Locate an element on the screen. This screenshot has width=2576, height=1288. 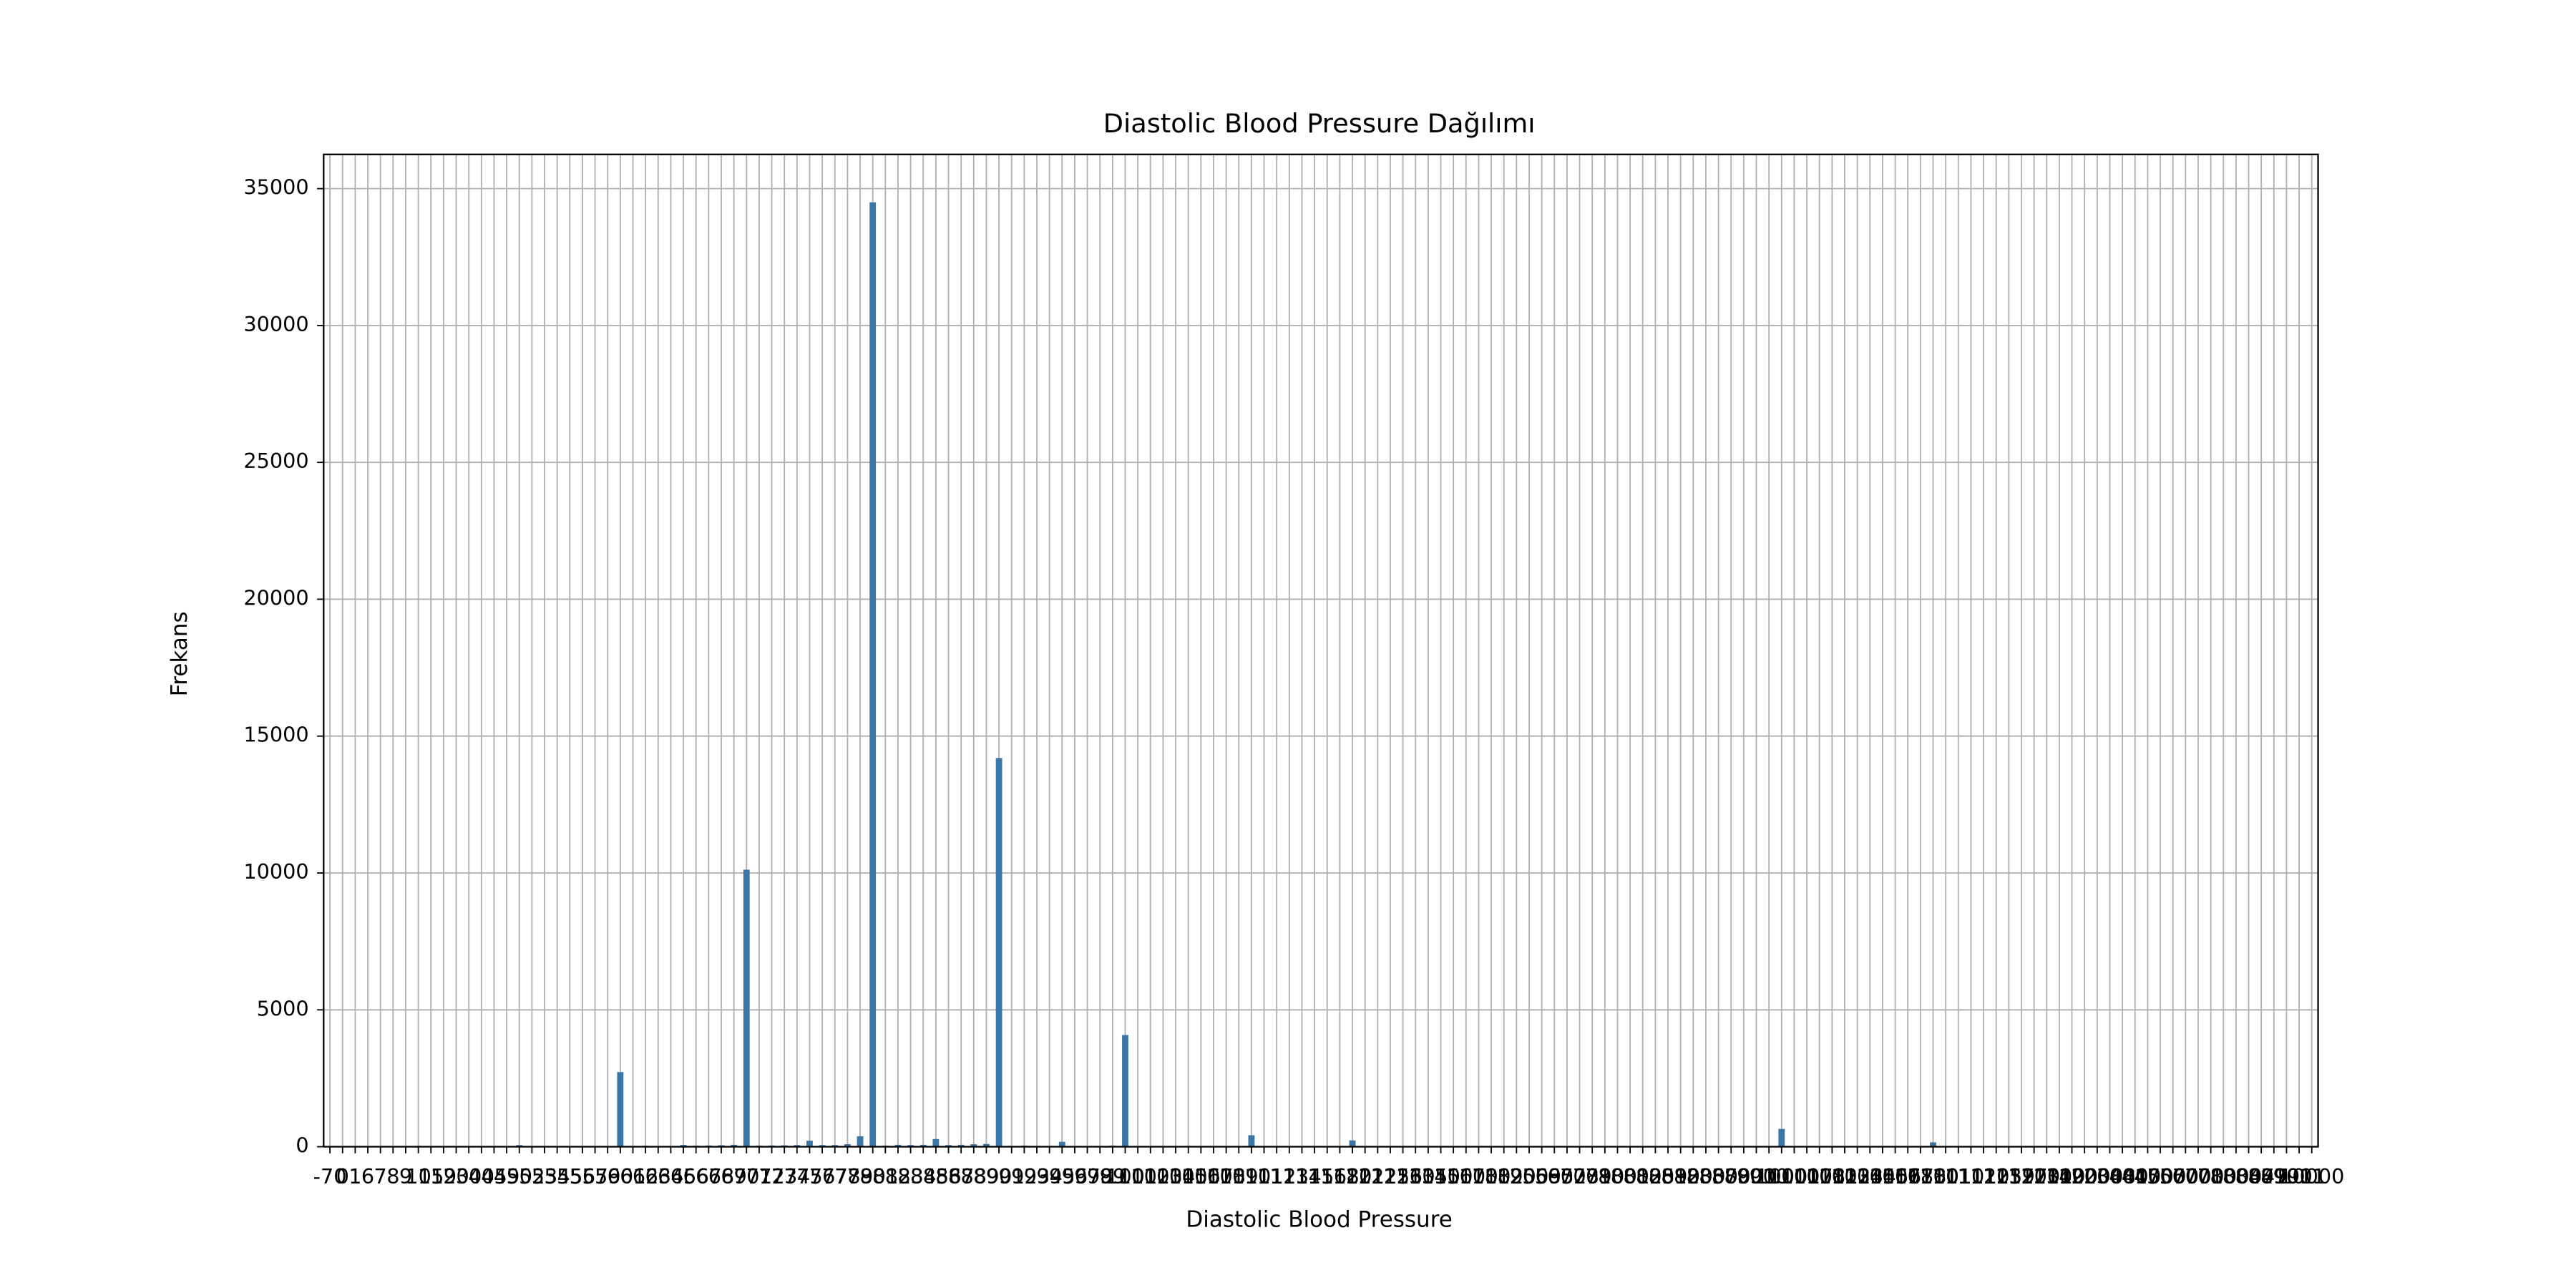
x-tick-label: 76 is located at coordinates (822, 1176).